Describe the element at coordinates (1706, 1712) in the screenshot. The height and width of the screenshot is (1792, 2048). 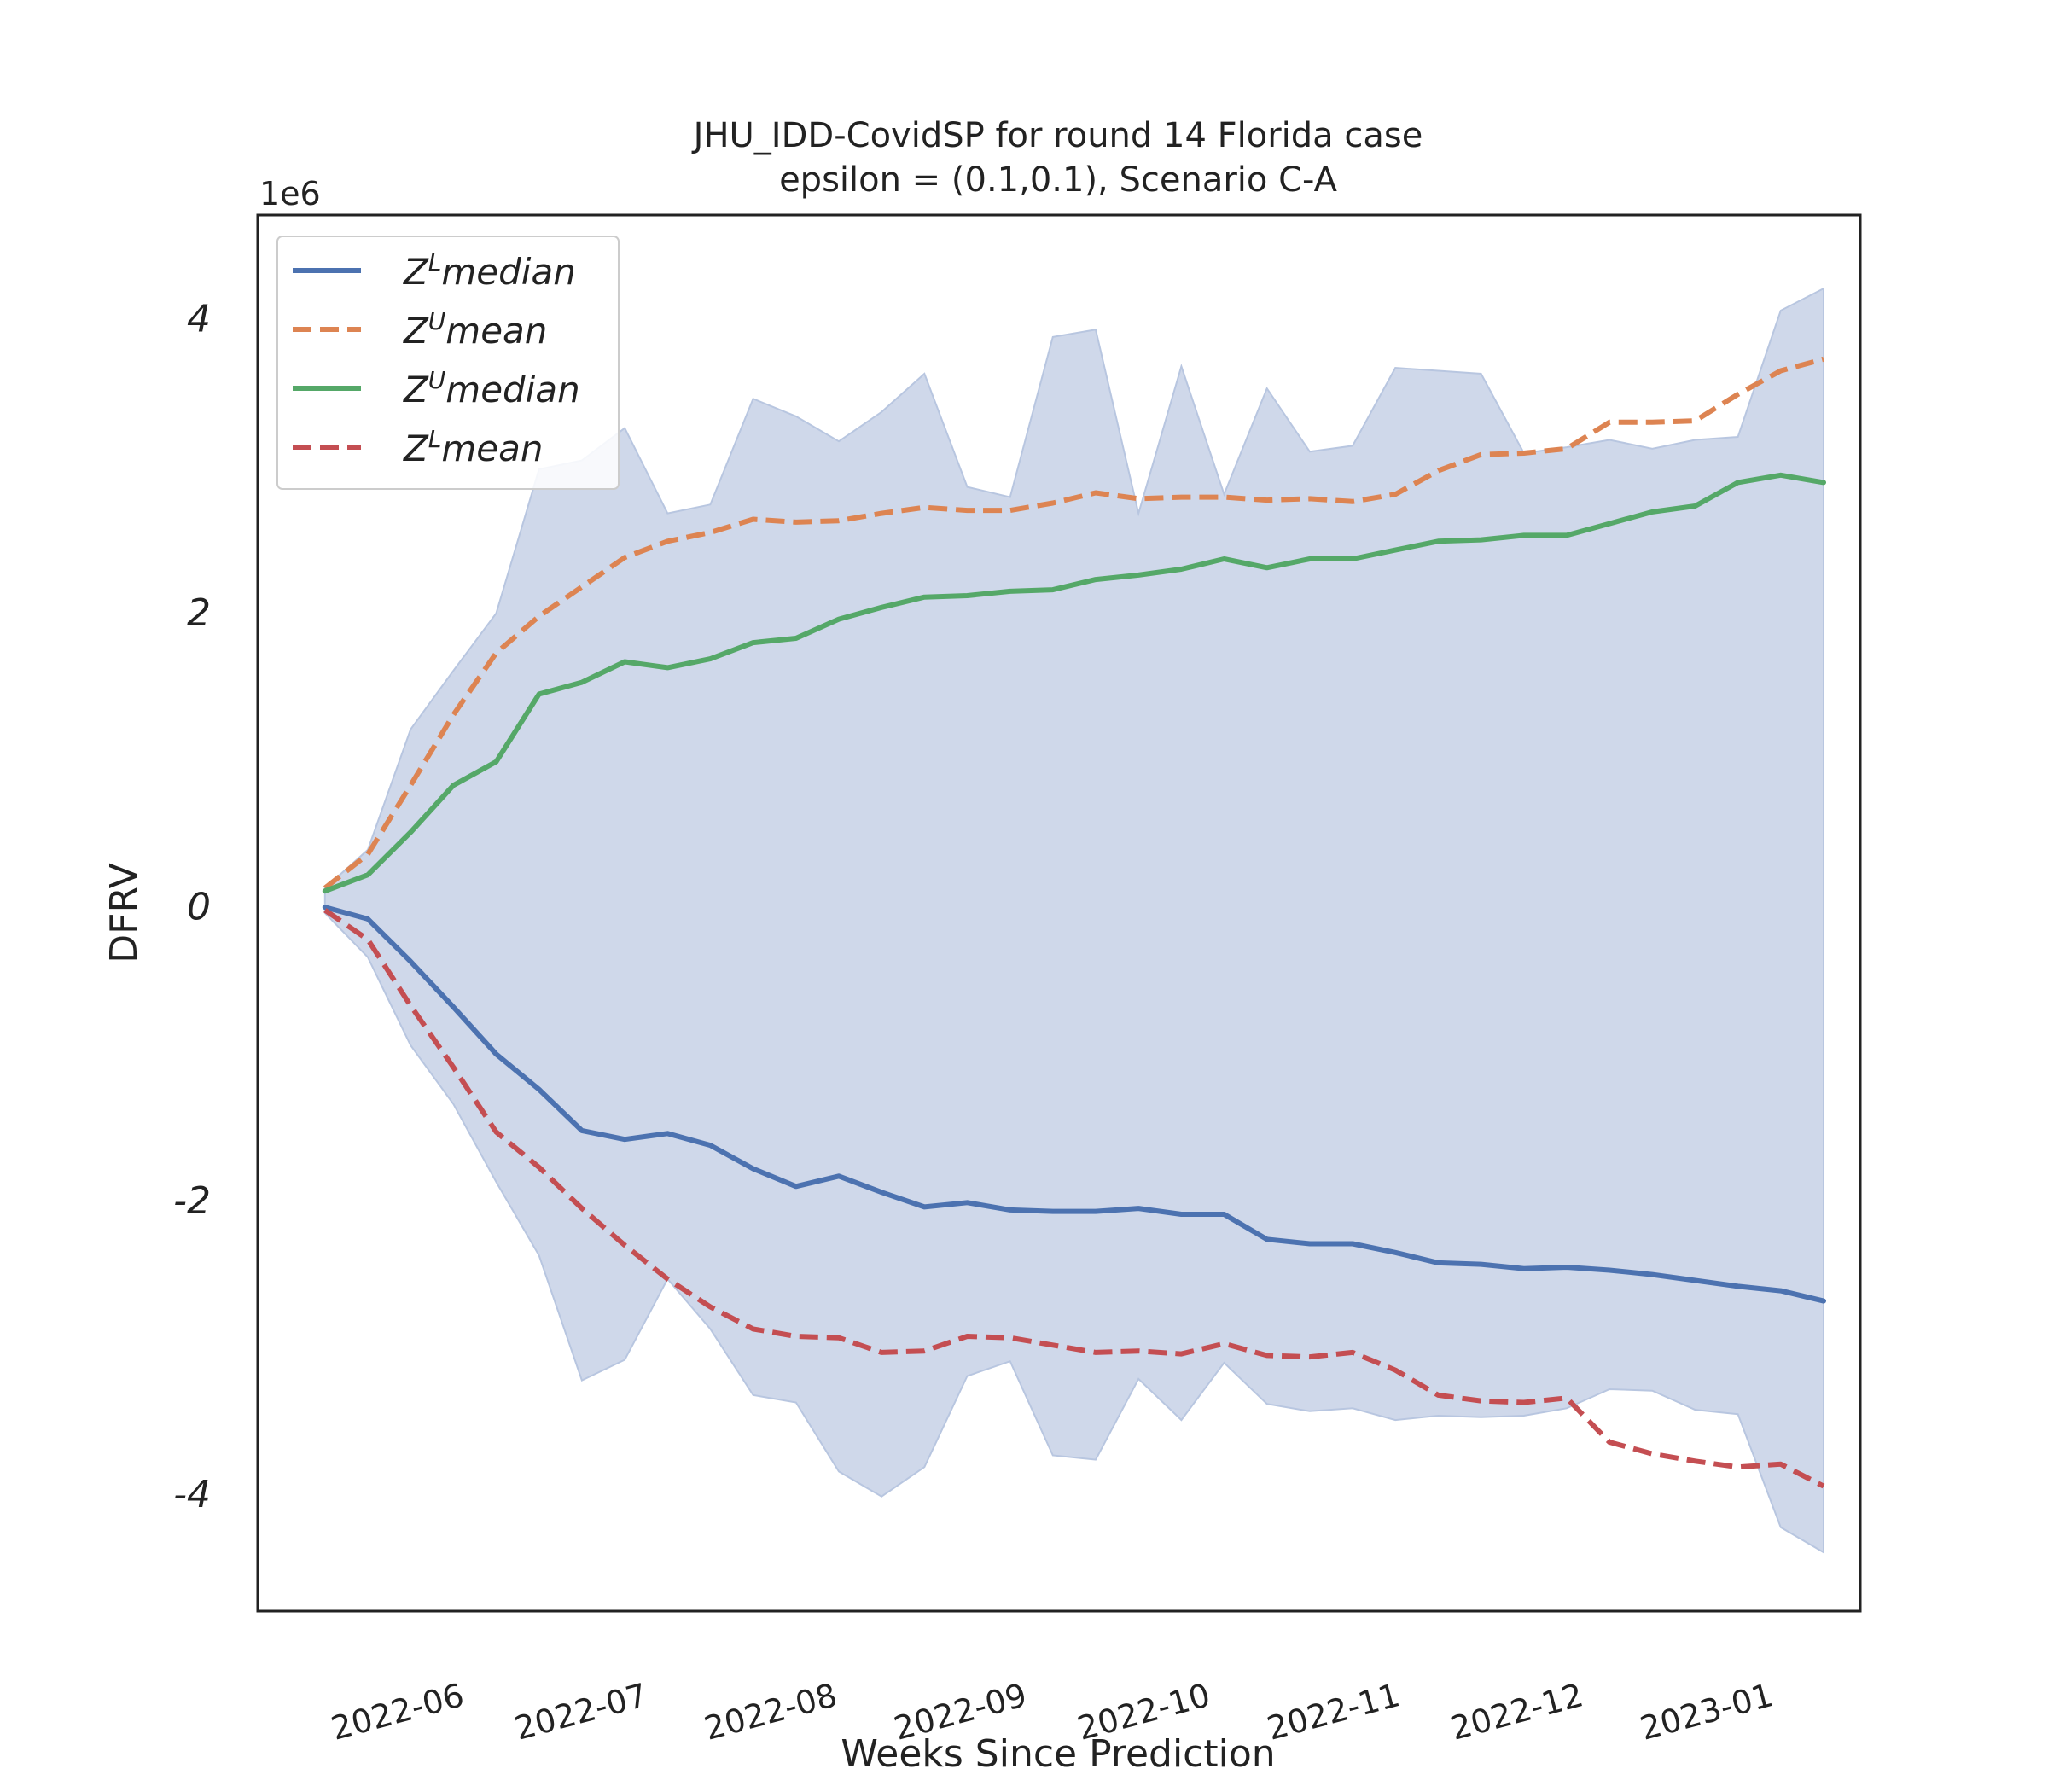
I see `x-tick-label: 2023-01` at that location.